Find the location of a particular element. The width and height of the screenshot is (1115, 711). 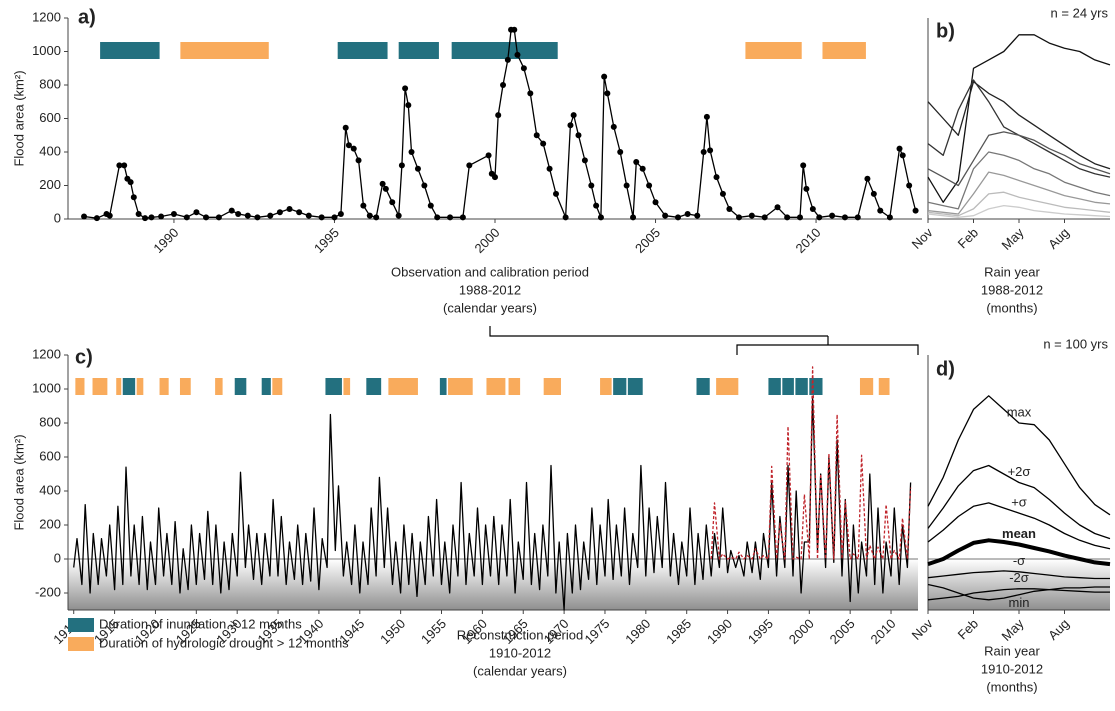

y-tick-label: 1200 is located at coordinates (46, 16).